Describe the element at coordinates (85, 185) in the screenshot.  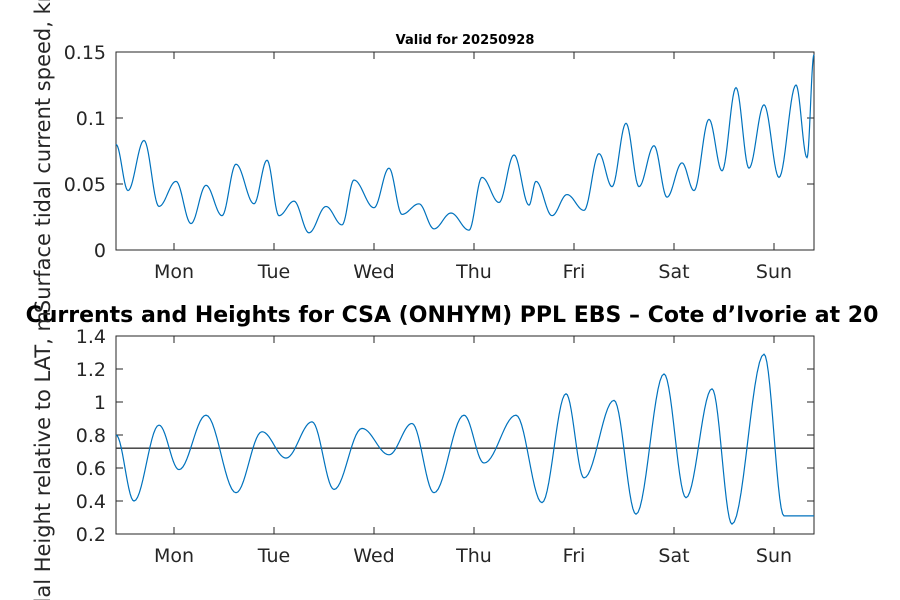
I see `current-speed-y-tick-label: 0.05` at that location.